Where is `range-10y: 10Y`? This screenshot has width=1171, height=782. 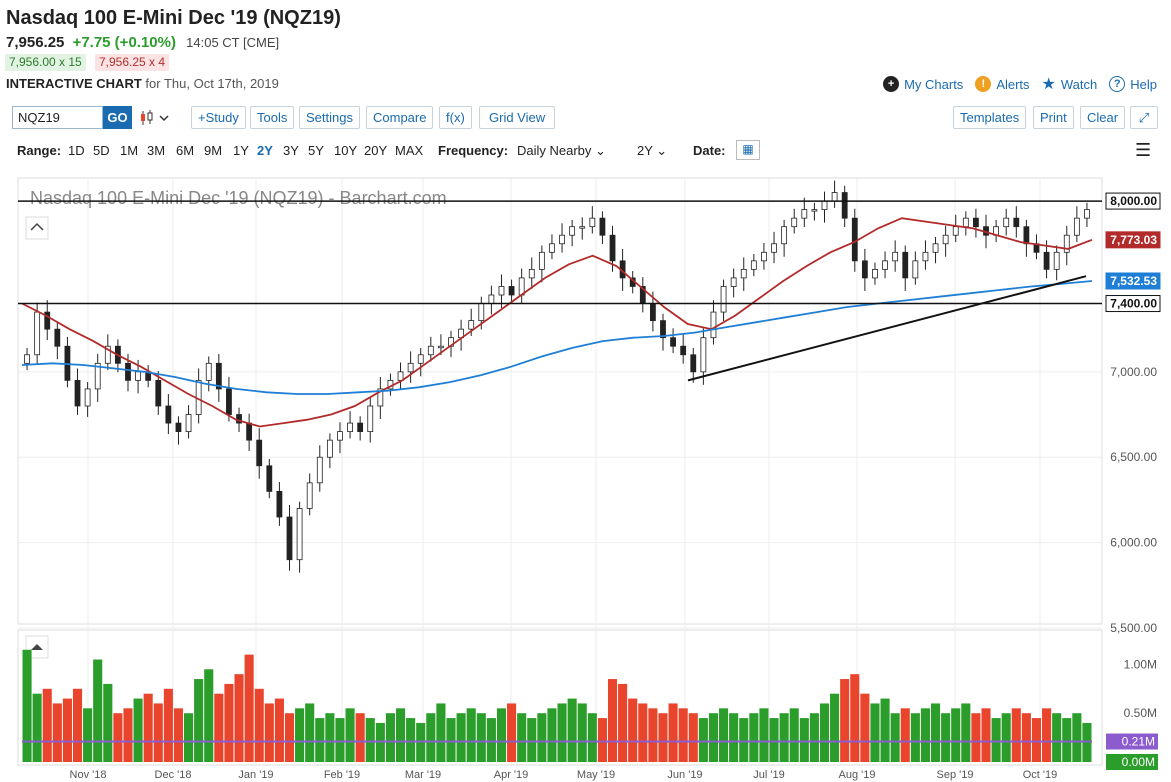
range-10y: 10Y is located at coordinates (346, 150).